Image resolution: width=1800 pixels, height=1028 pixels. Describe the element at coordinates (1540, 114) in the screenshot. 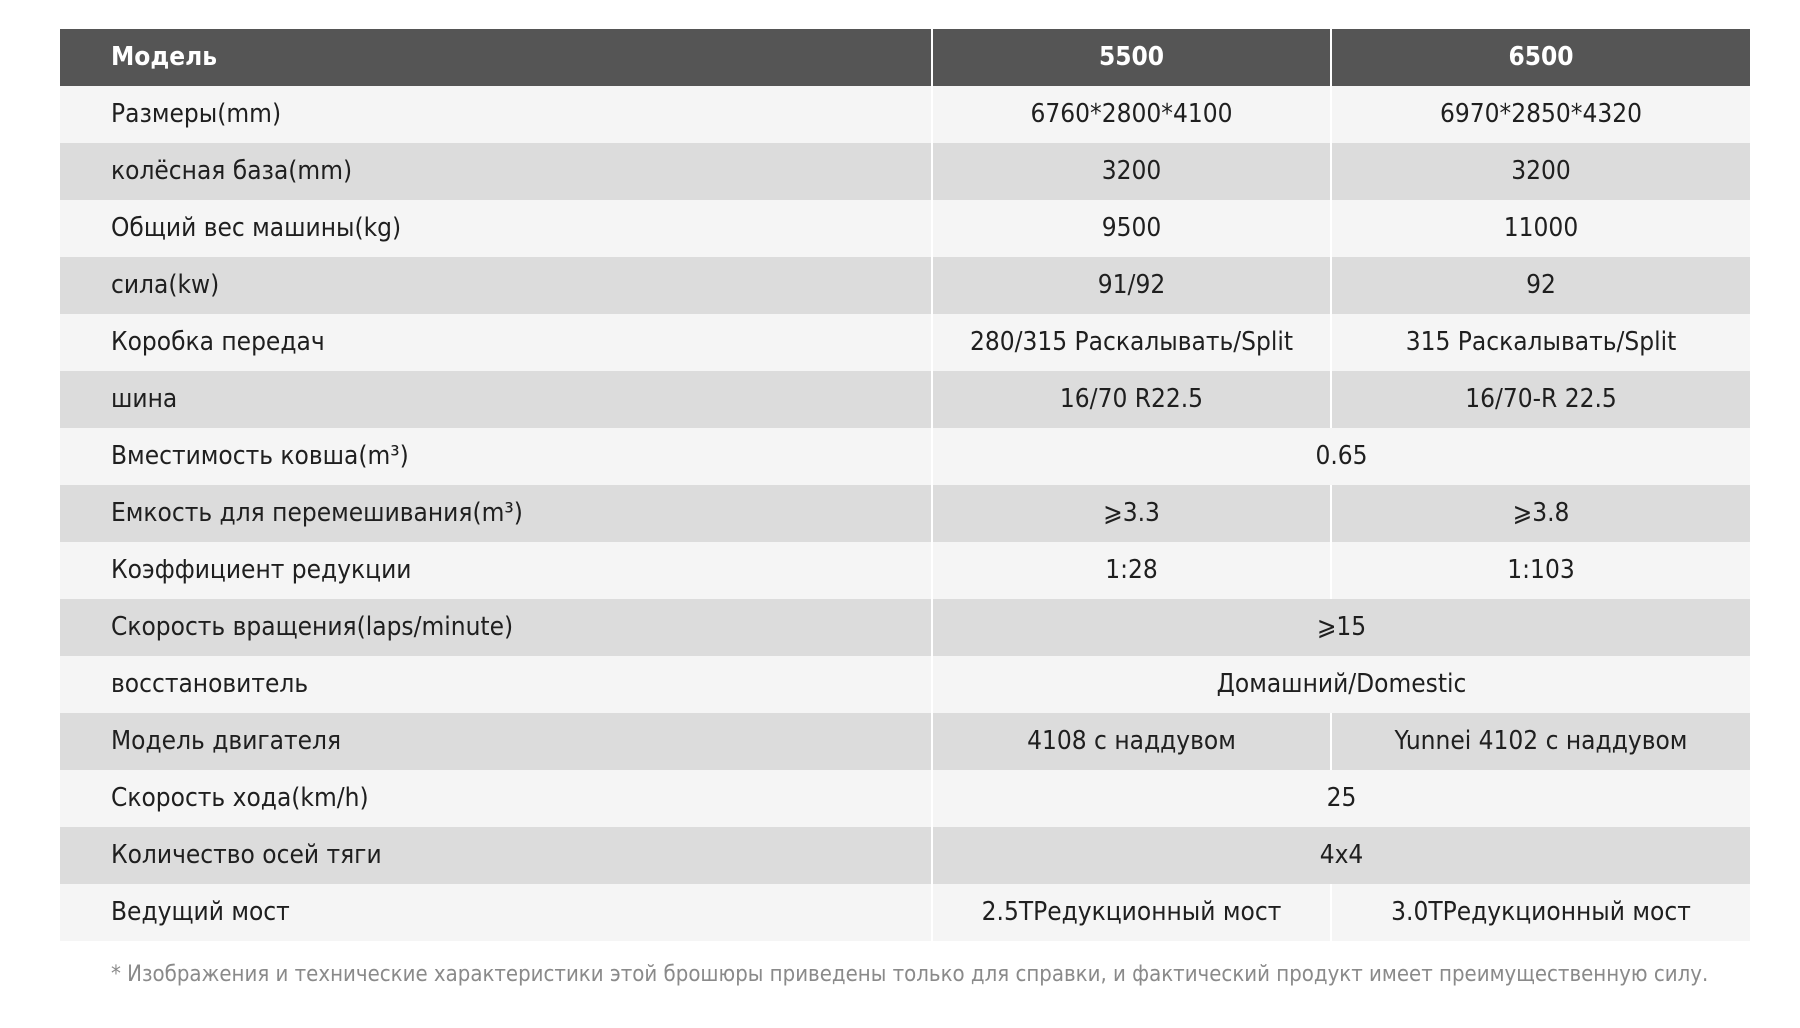

I see `spec-value: 6970*2850*4320` at that location.